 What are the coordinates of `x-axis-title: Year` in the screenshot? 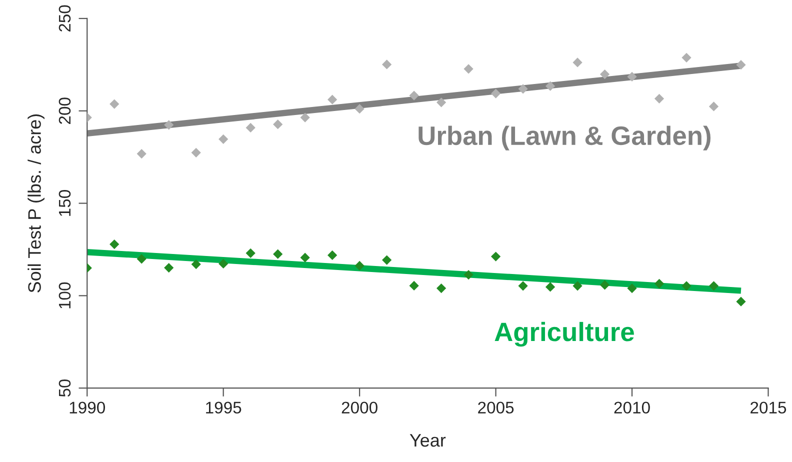 It's located at (428, 440).